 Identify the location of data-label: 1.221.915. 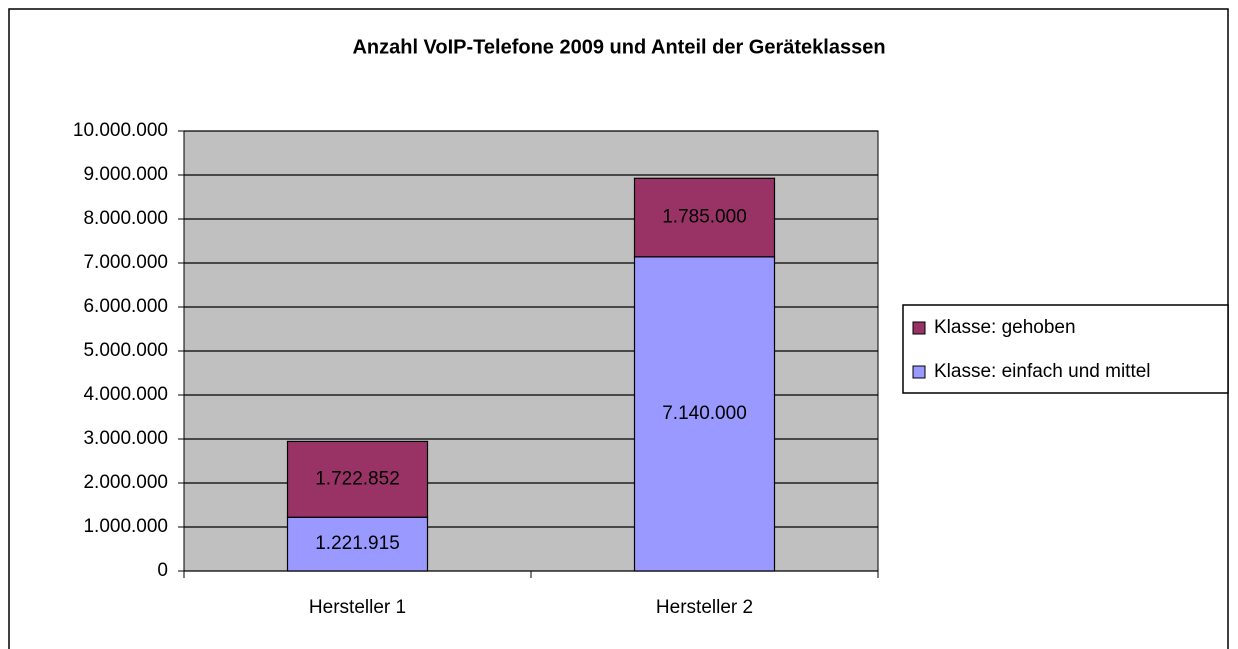
(357, 543).